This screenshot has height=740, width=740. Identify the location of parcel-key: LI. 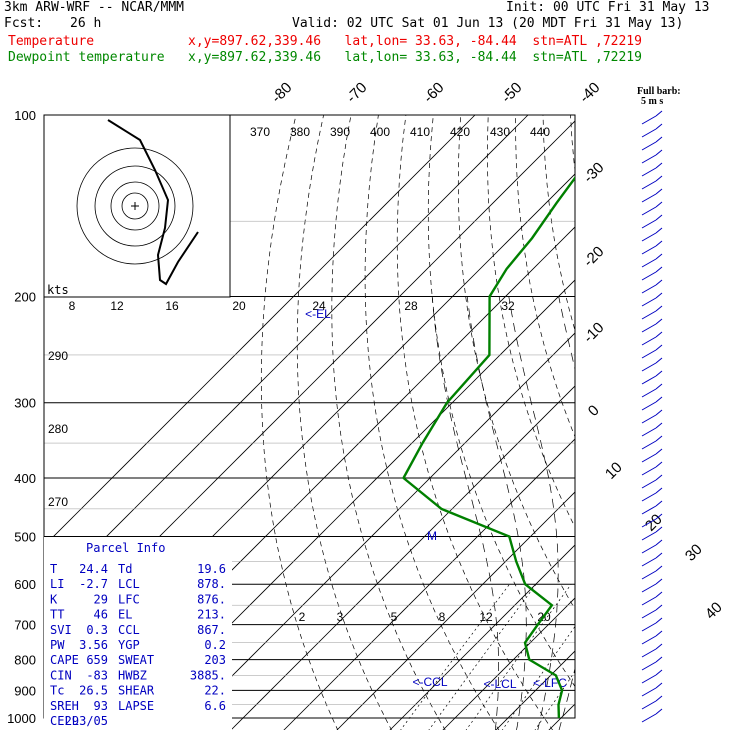
(57, 584).